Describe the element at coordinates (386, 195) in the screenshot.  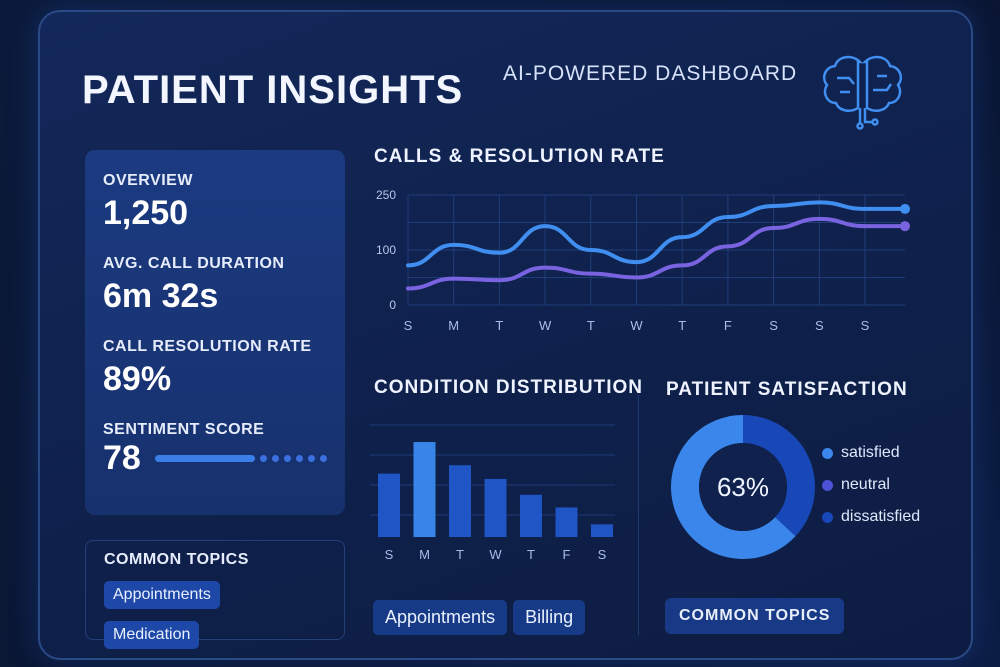
I see `y-tick-label: 250` at that location.